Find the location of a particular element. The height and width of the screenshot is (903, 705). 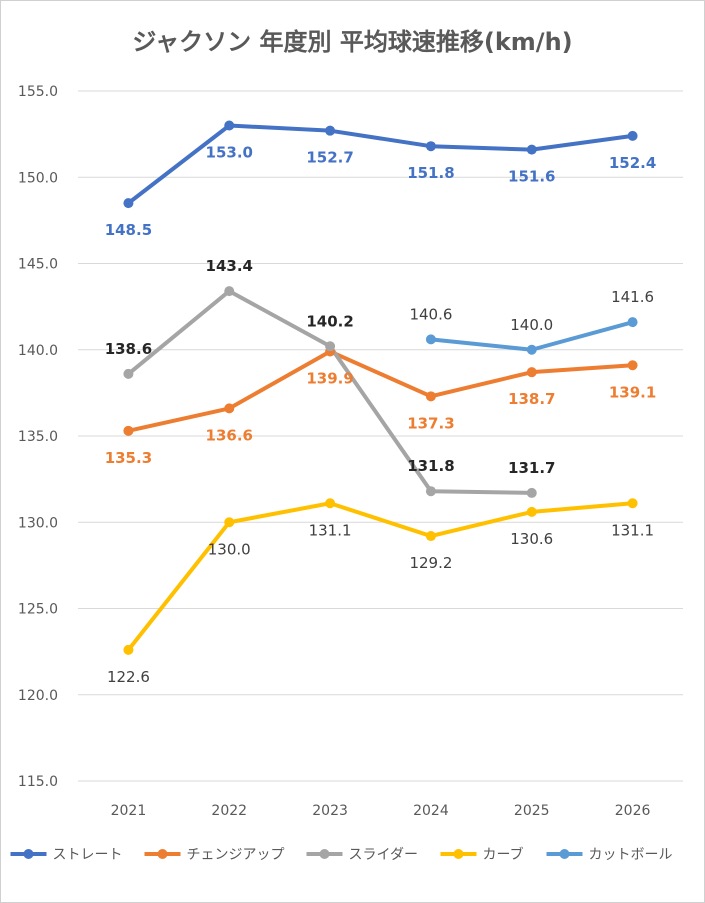

data-label: 136.6 is located at coordinates (229, 435).